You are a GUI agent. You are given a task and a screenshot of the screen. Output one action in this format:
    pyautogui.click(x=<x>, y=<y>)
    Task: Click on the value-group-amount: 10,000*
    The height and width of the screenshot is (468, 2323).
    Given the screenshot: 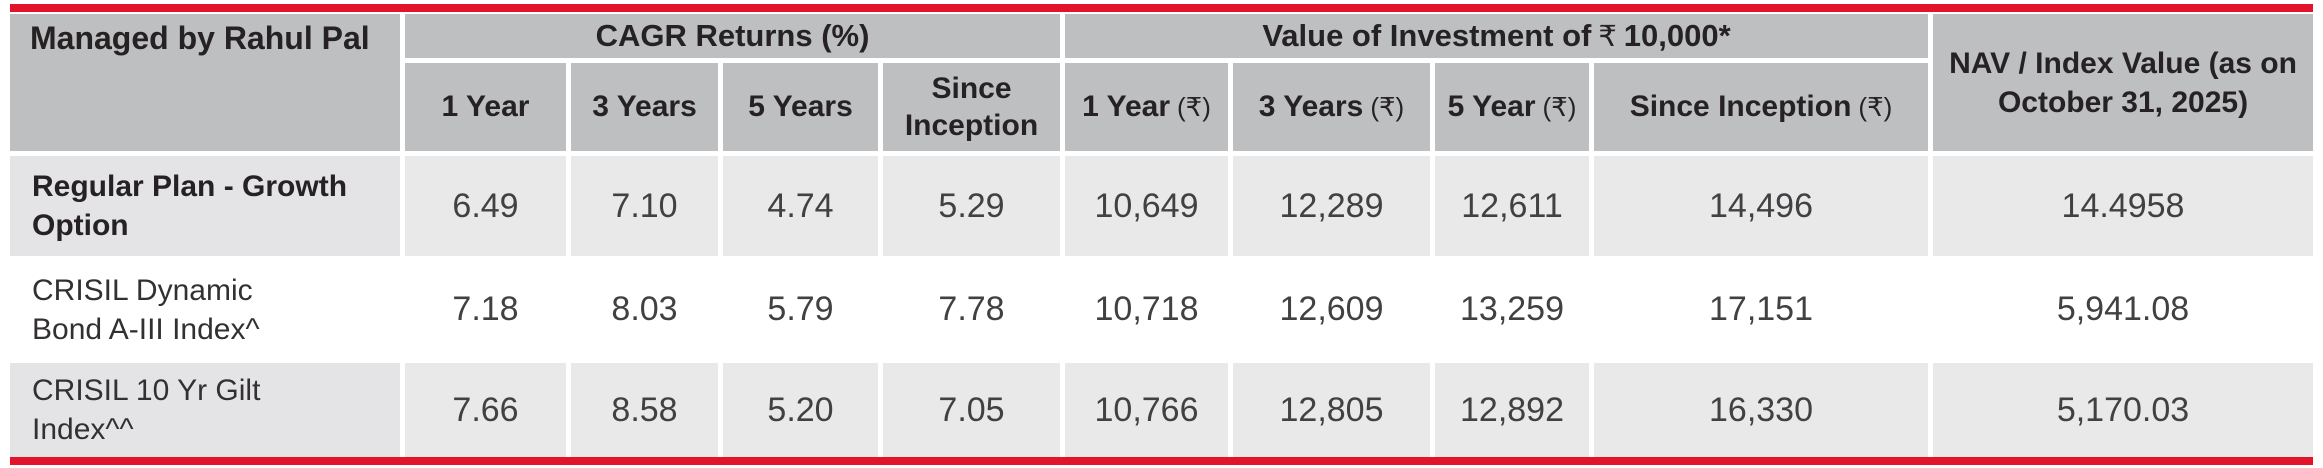 What is the action you would take?
    pyautogui.click(x=1677, y=35)
    